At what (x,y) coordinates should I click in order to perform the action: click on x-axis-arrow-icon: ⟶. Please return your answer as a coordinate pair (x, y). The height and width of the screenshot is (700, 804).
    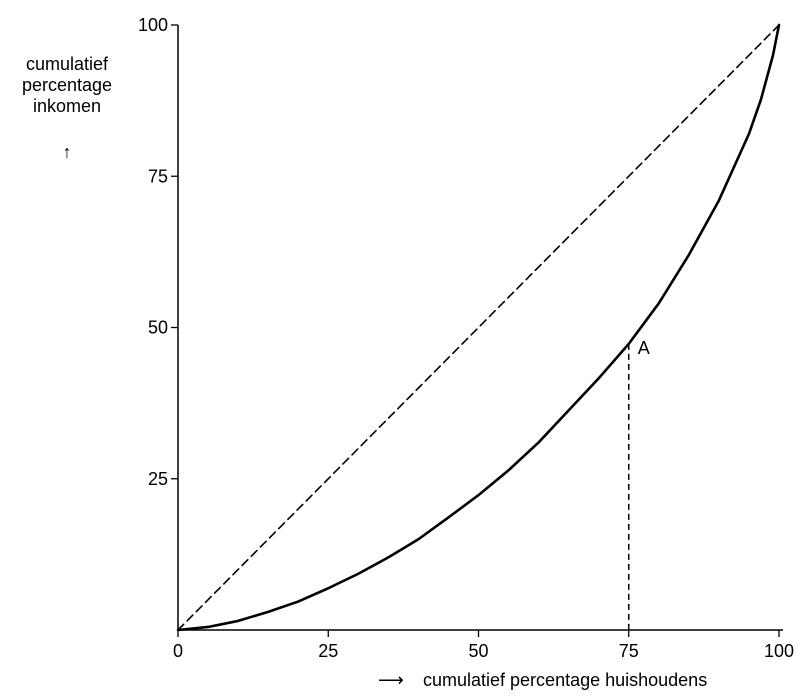
    Looking at the image, I should click on (391, 680).